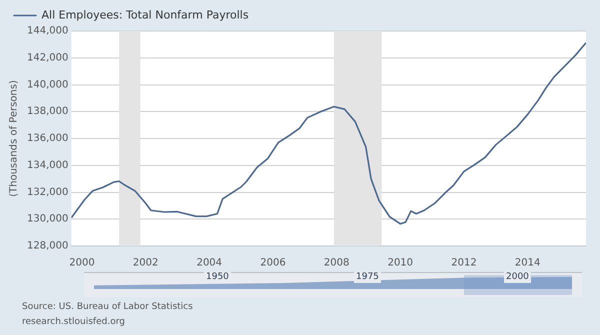 Image resolution: width=600 pixels, height=335 pixels. I want to click on y-tick-label: 132,000, so click(47, 192).